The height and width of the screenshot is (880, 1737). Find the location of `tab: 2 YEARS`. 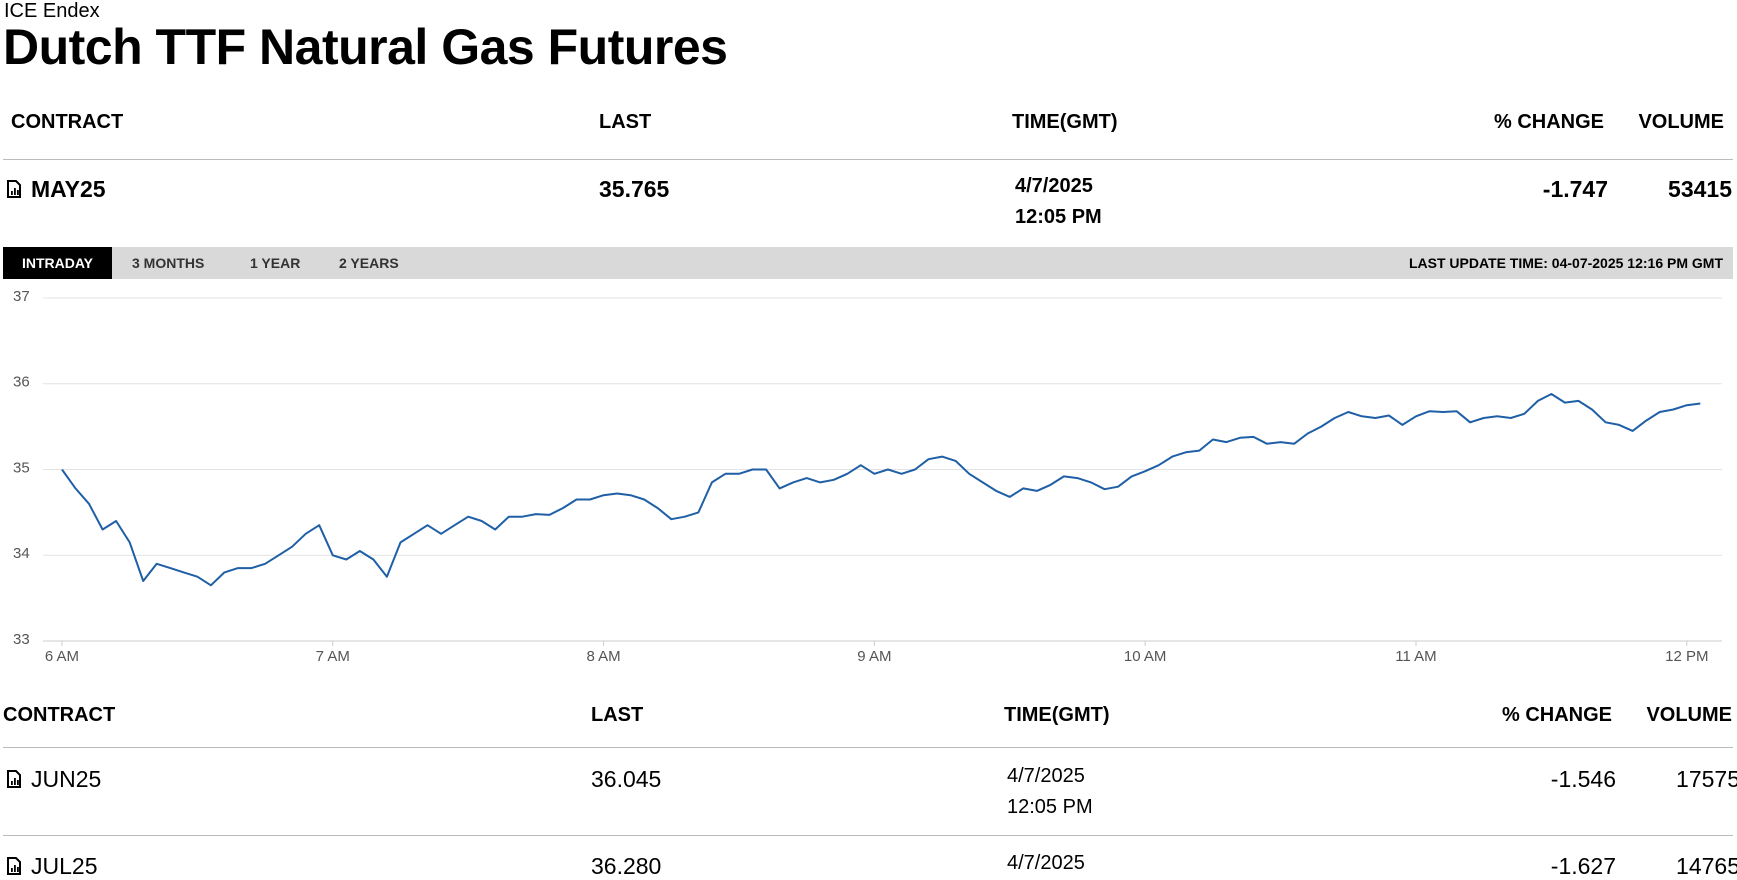

tab: 2 YEARS is located at coordinates (369, 263).